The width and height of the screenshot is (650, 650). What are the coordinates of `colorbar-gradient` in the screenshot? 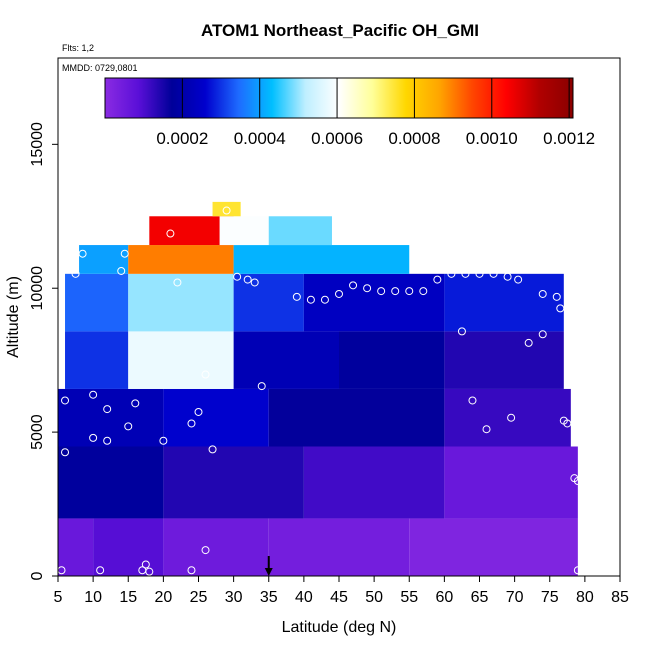 It's located at (339, 98).